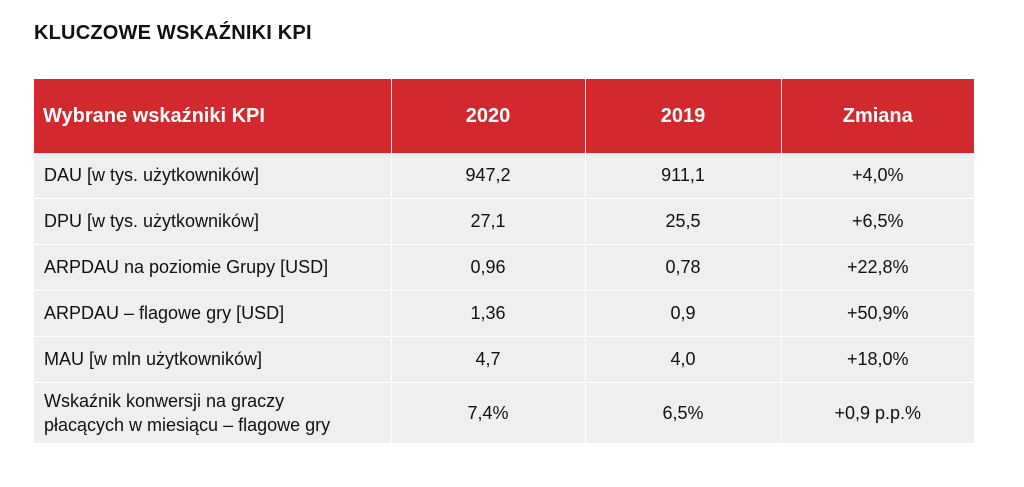 This screenshot has width=1024, height=487. I want to click on value-2020: 4,7, so click(488, 359).